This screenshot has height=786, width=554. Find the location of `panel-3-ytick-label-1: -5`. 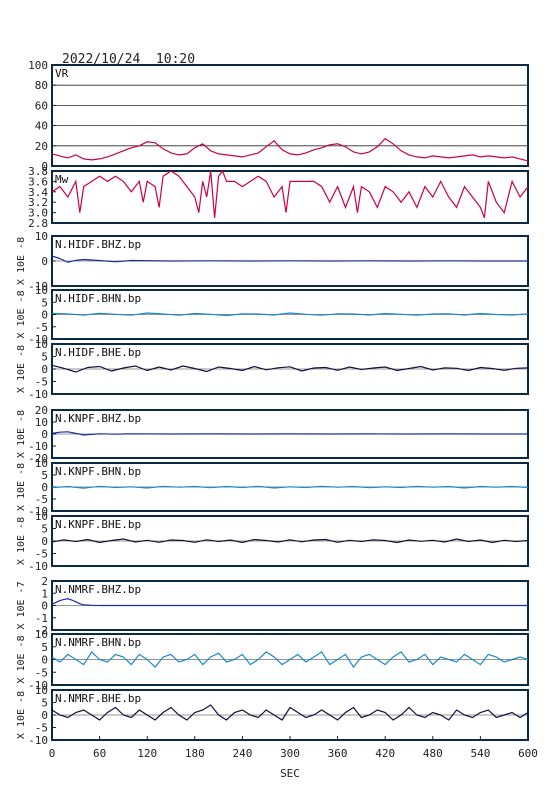

panel-3-ytick-label-1: -5 is located at coordinates (41, 327).